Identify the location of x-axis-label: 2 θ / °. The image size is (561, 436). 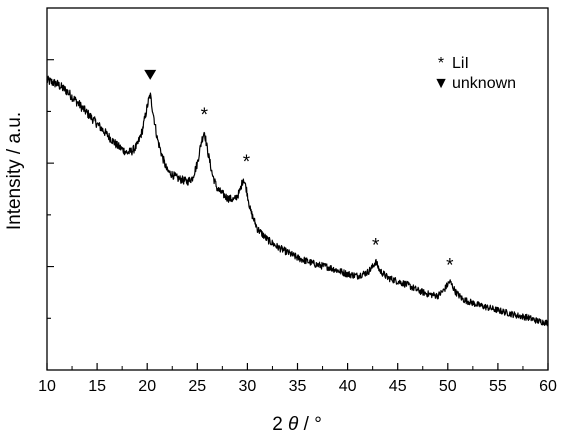
(297, 424).